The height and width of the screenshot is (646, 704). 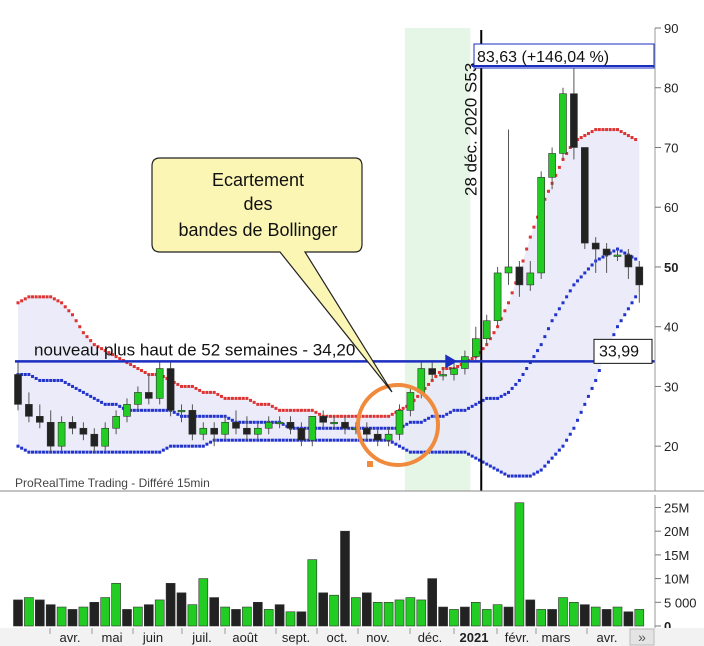 I want to click on high-label: 83,63 (+146,04 %), so click(x=543, y=57).